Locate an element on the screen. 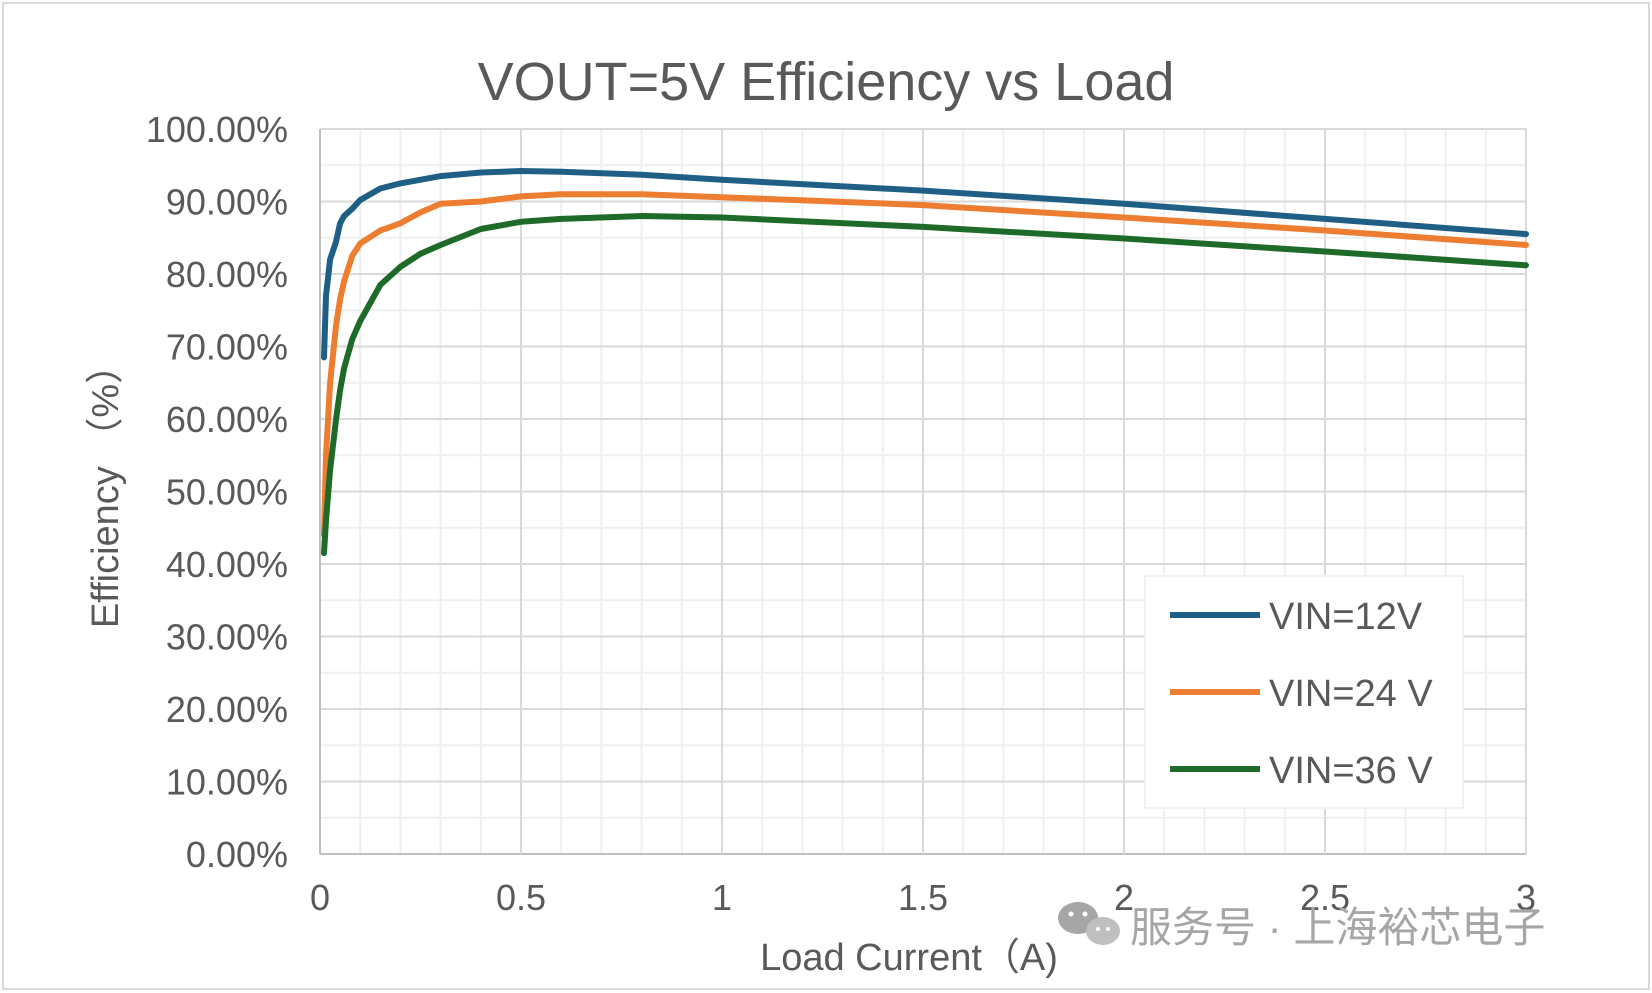 This screenshot has width=1652, height=993. y-tick-label: 30.00% is located at coordinates (227, 637).